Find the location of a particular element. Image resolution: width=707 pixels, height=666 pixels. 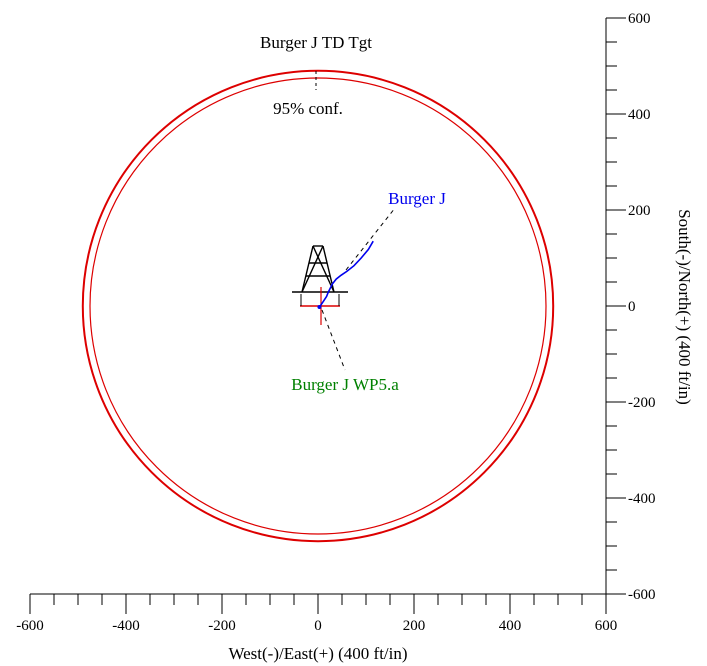

plan-leader-line is located at coordinates (333, 340).